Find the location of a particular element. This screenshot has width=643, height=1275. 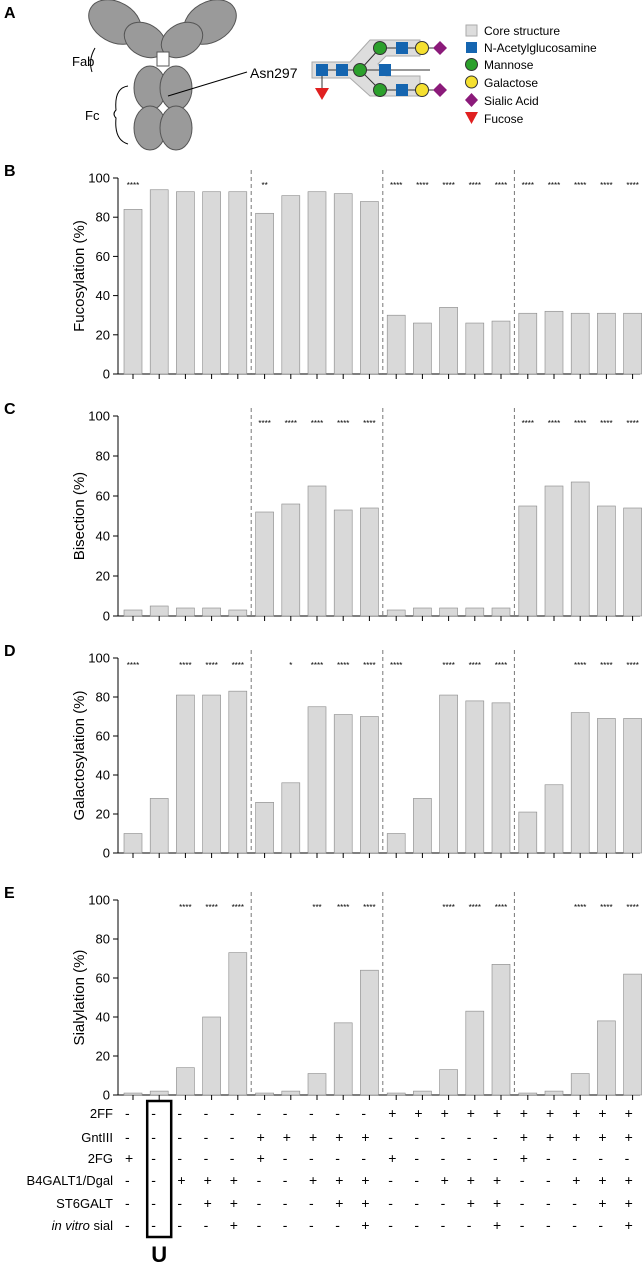

panel-label: C is located at coordinates (10, 409).